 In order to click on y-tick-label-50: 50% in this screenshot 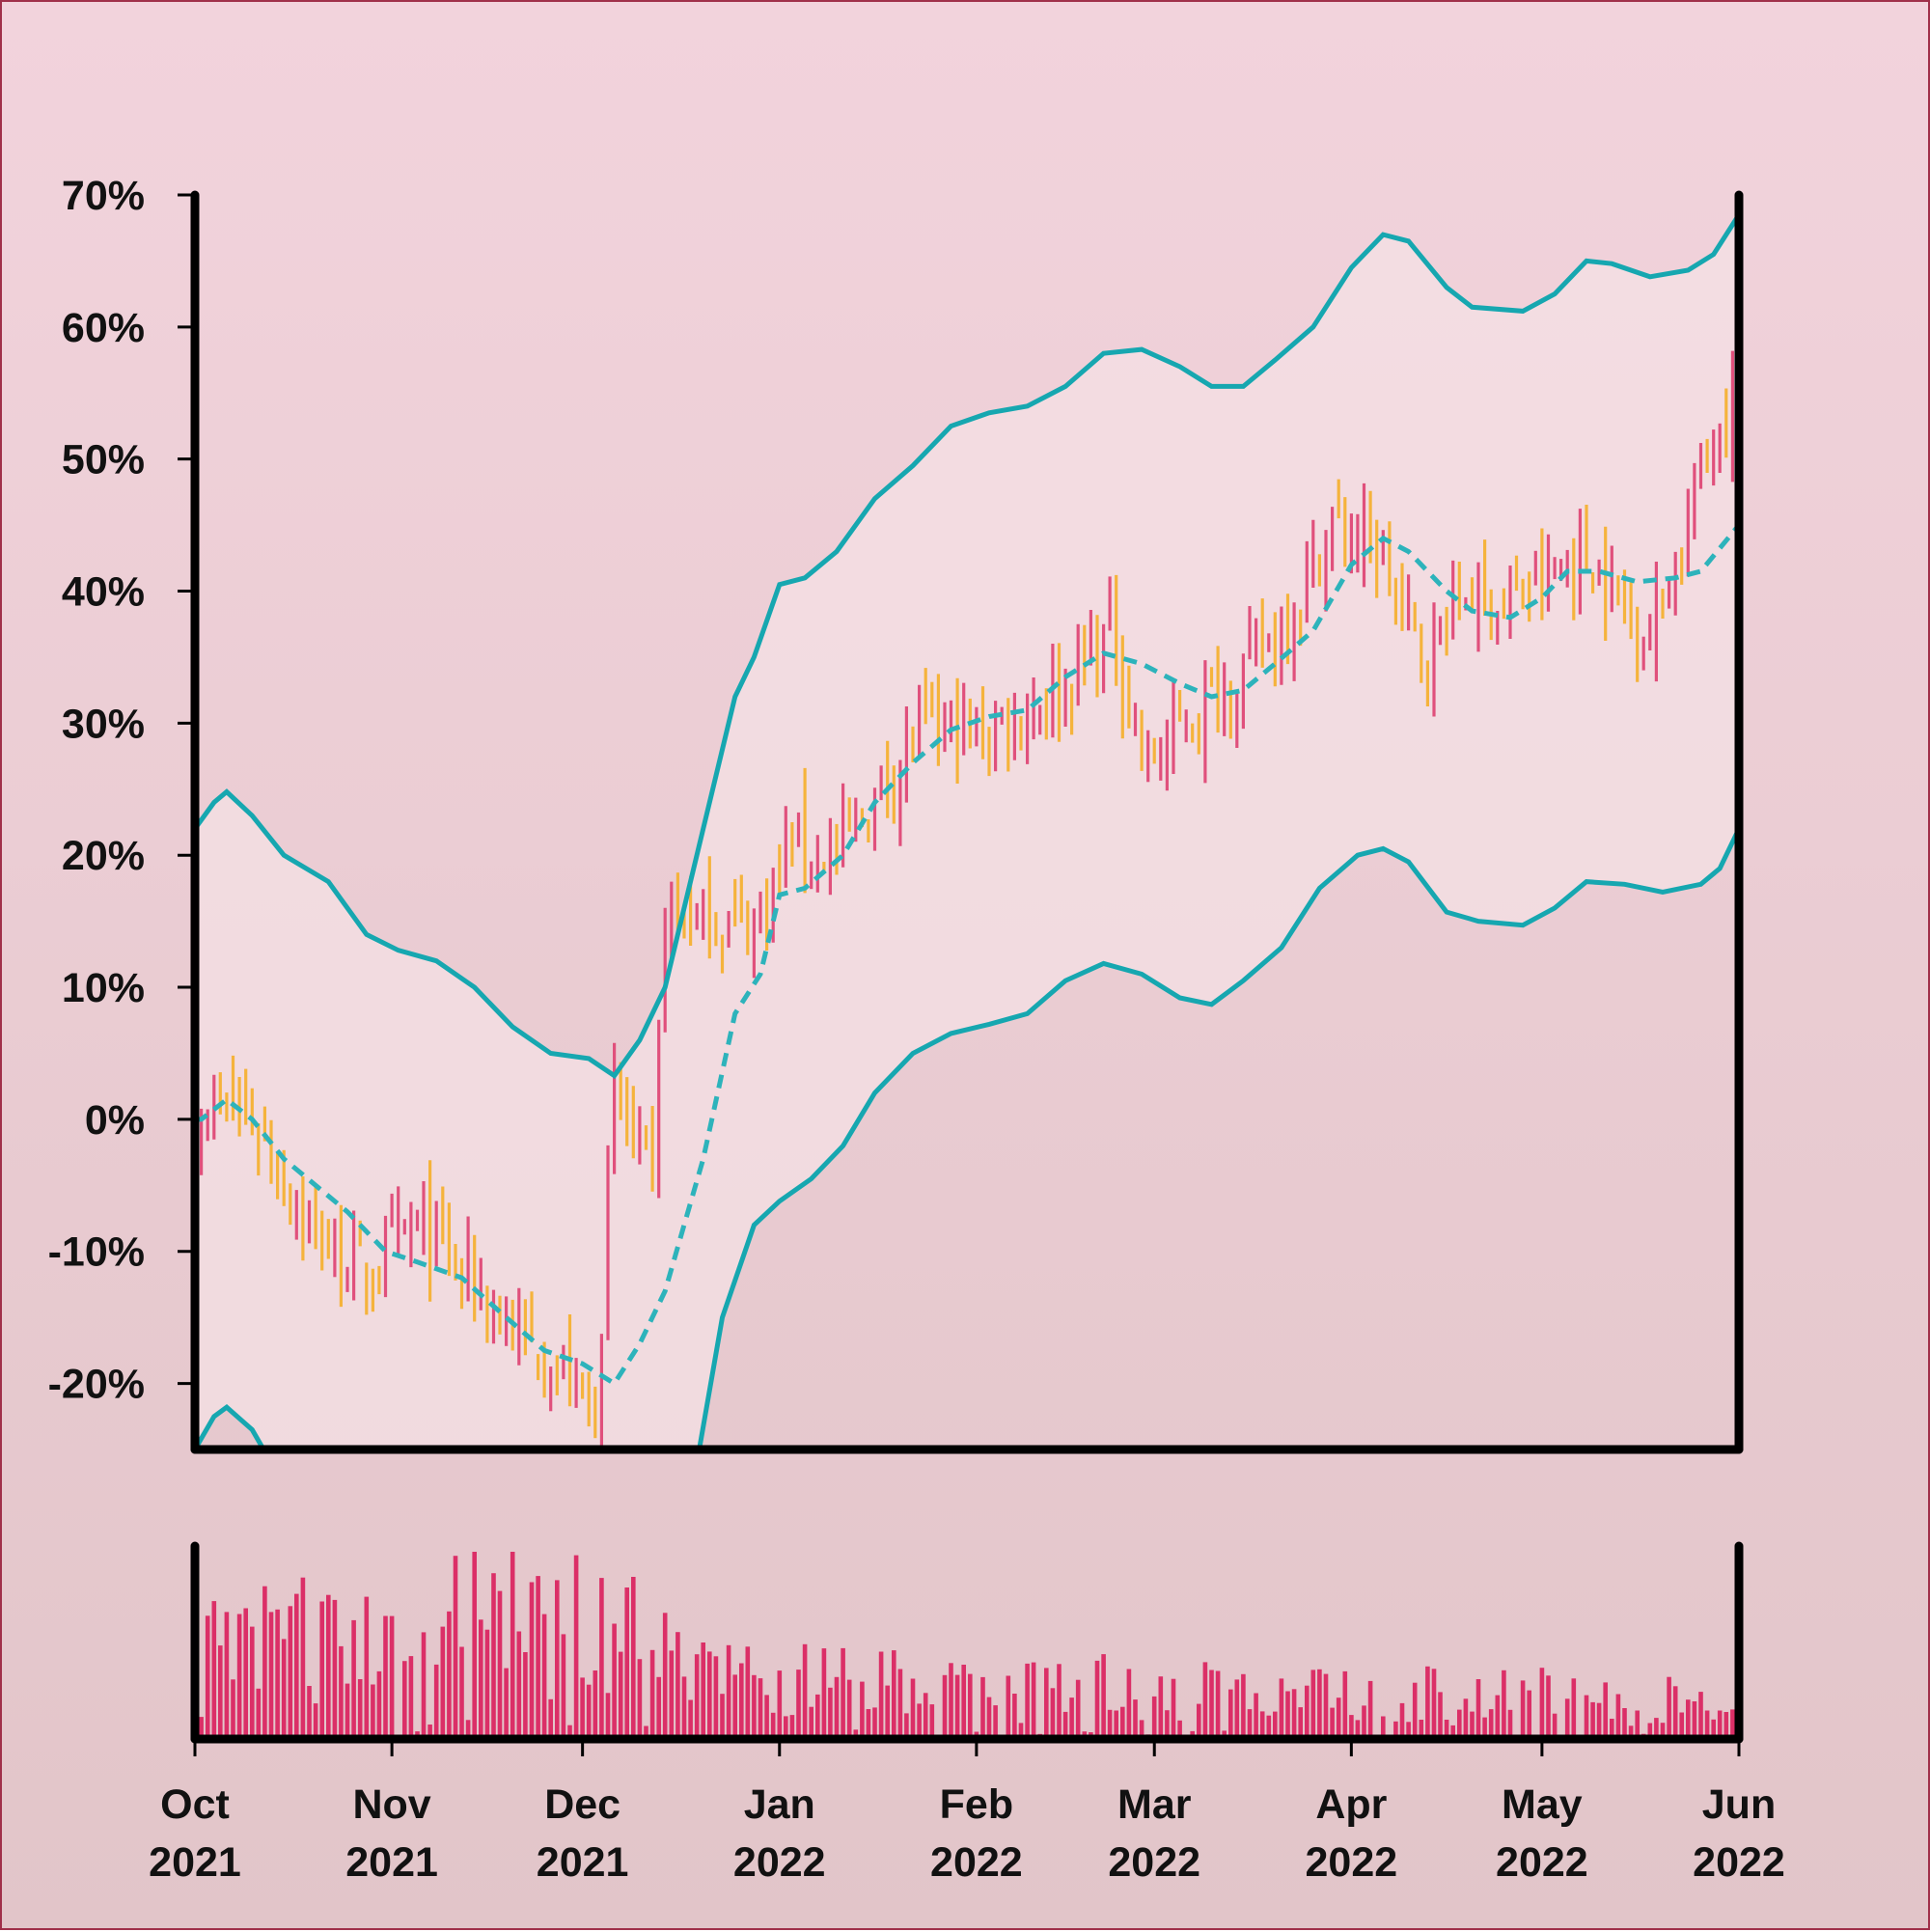, I will do `click(103, 460)`.